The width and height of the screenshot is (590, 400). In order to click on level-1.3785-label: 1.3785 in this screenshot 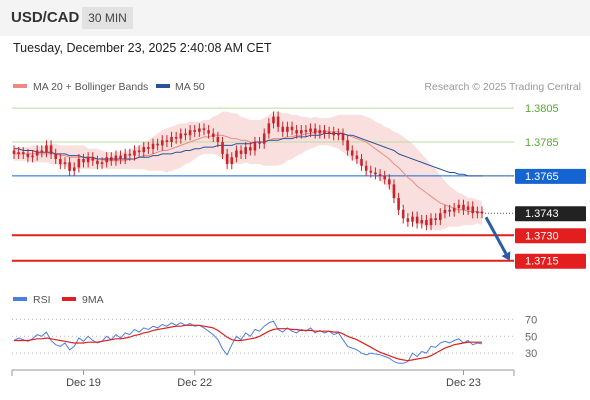, I will do `click(542, 143)`.